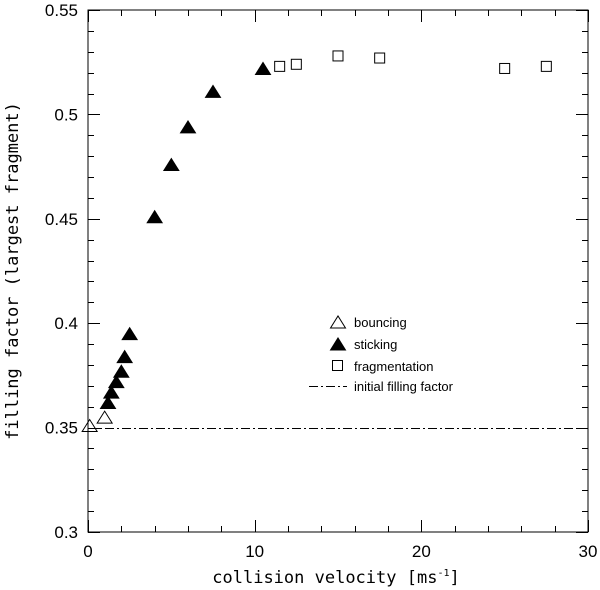  I want to click on x-tick-labels: 0 10 20 30, so click(340, 551).